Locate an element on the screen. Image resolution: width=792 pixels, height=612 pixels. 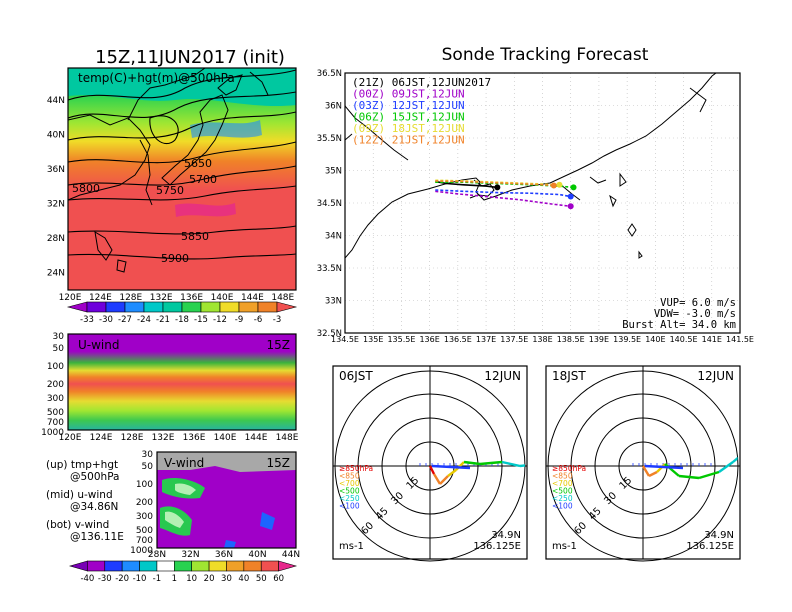
colorbar-tick: -3 is located at coordinates (277, 320).